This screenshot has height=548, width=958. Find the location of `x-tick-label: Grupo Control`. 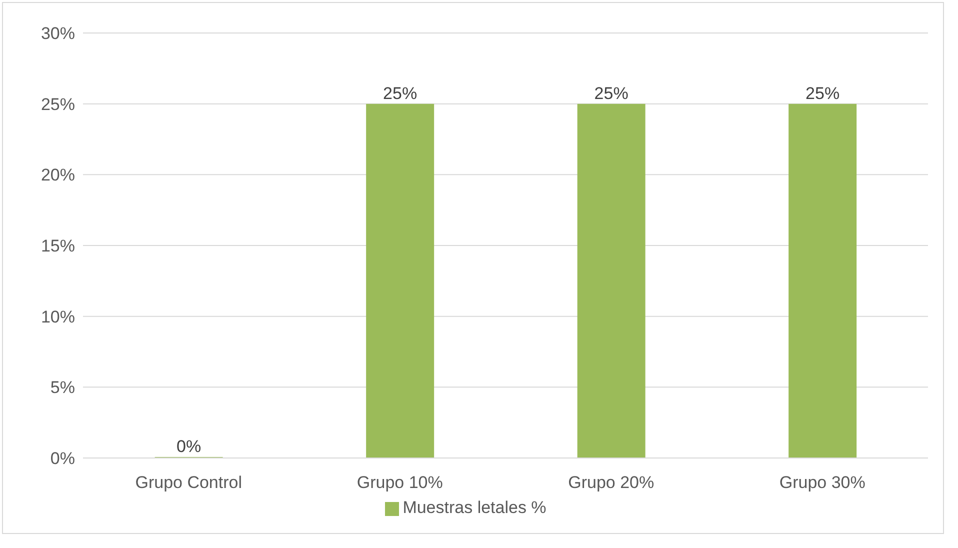

x-tick-label: Grupo Control is located at coordinates (188, 482).